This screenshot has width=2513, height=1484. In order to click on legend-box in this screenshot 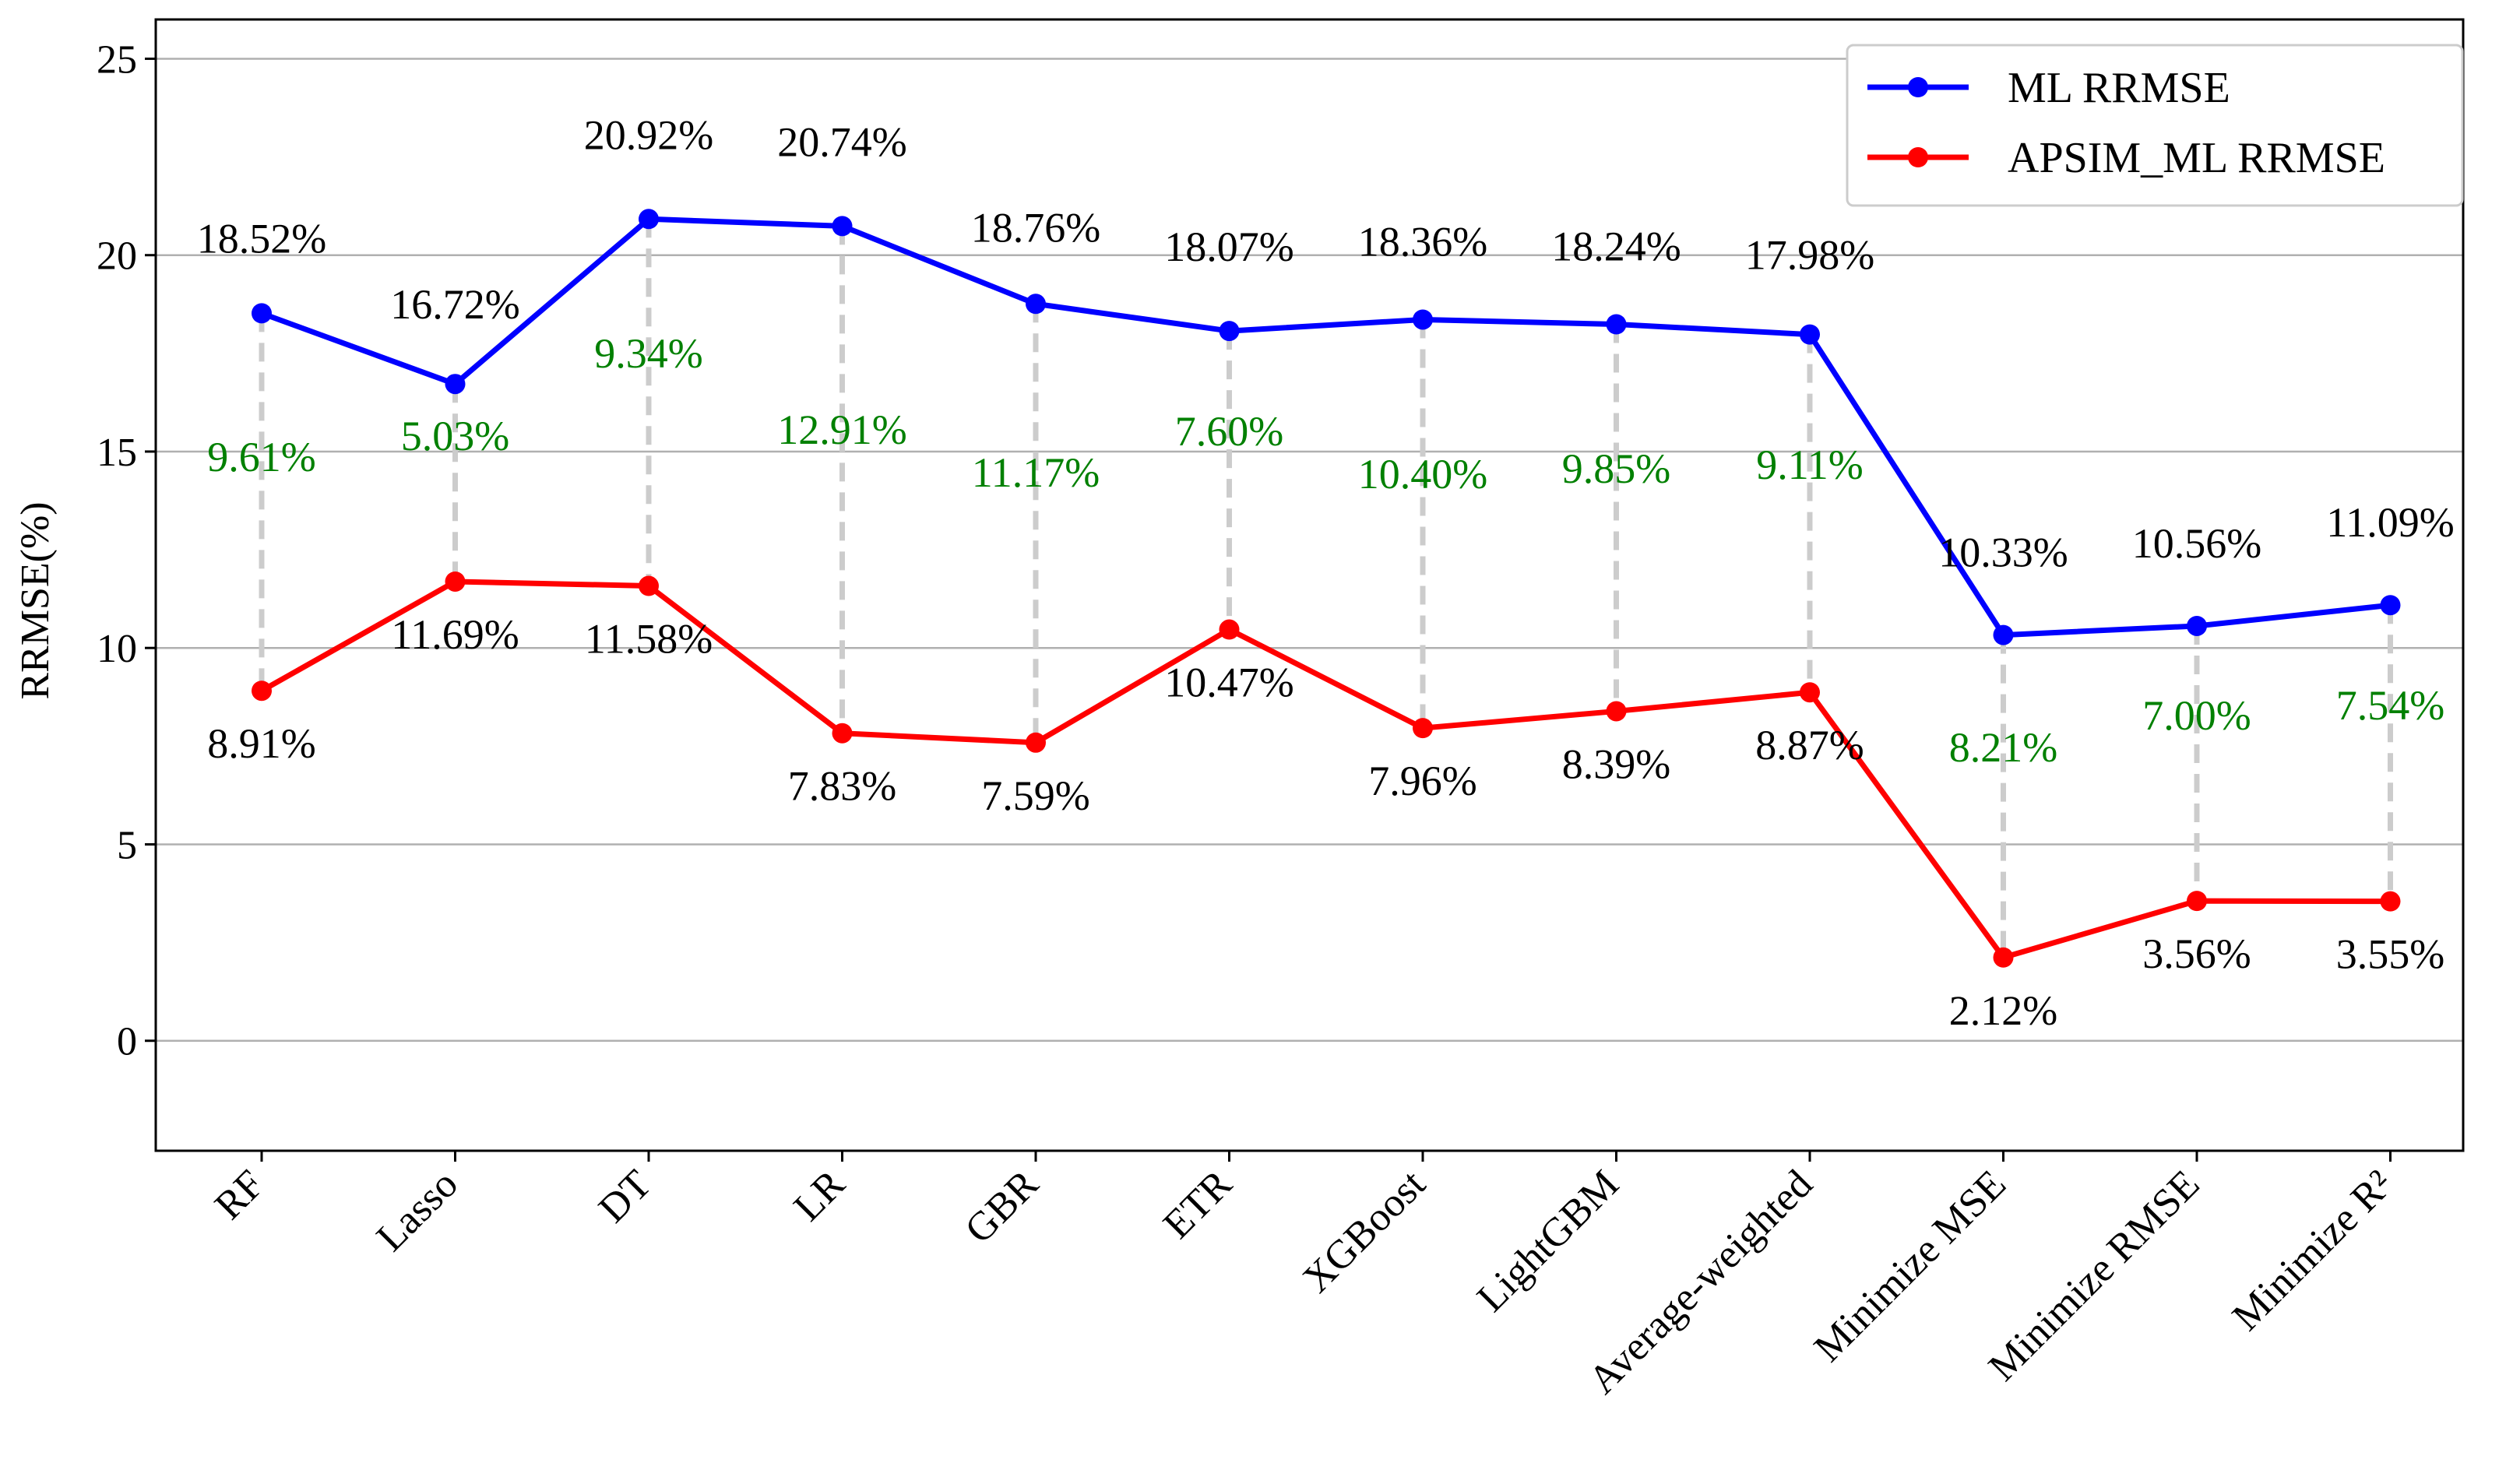, I will do `click(2155, 125)`.